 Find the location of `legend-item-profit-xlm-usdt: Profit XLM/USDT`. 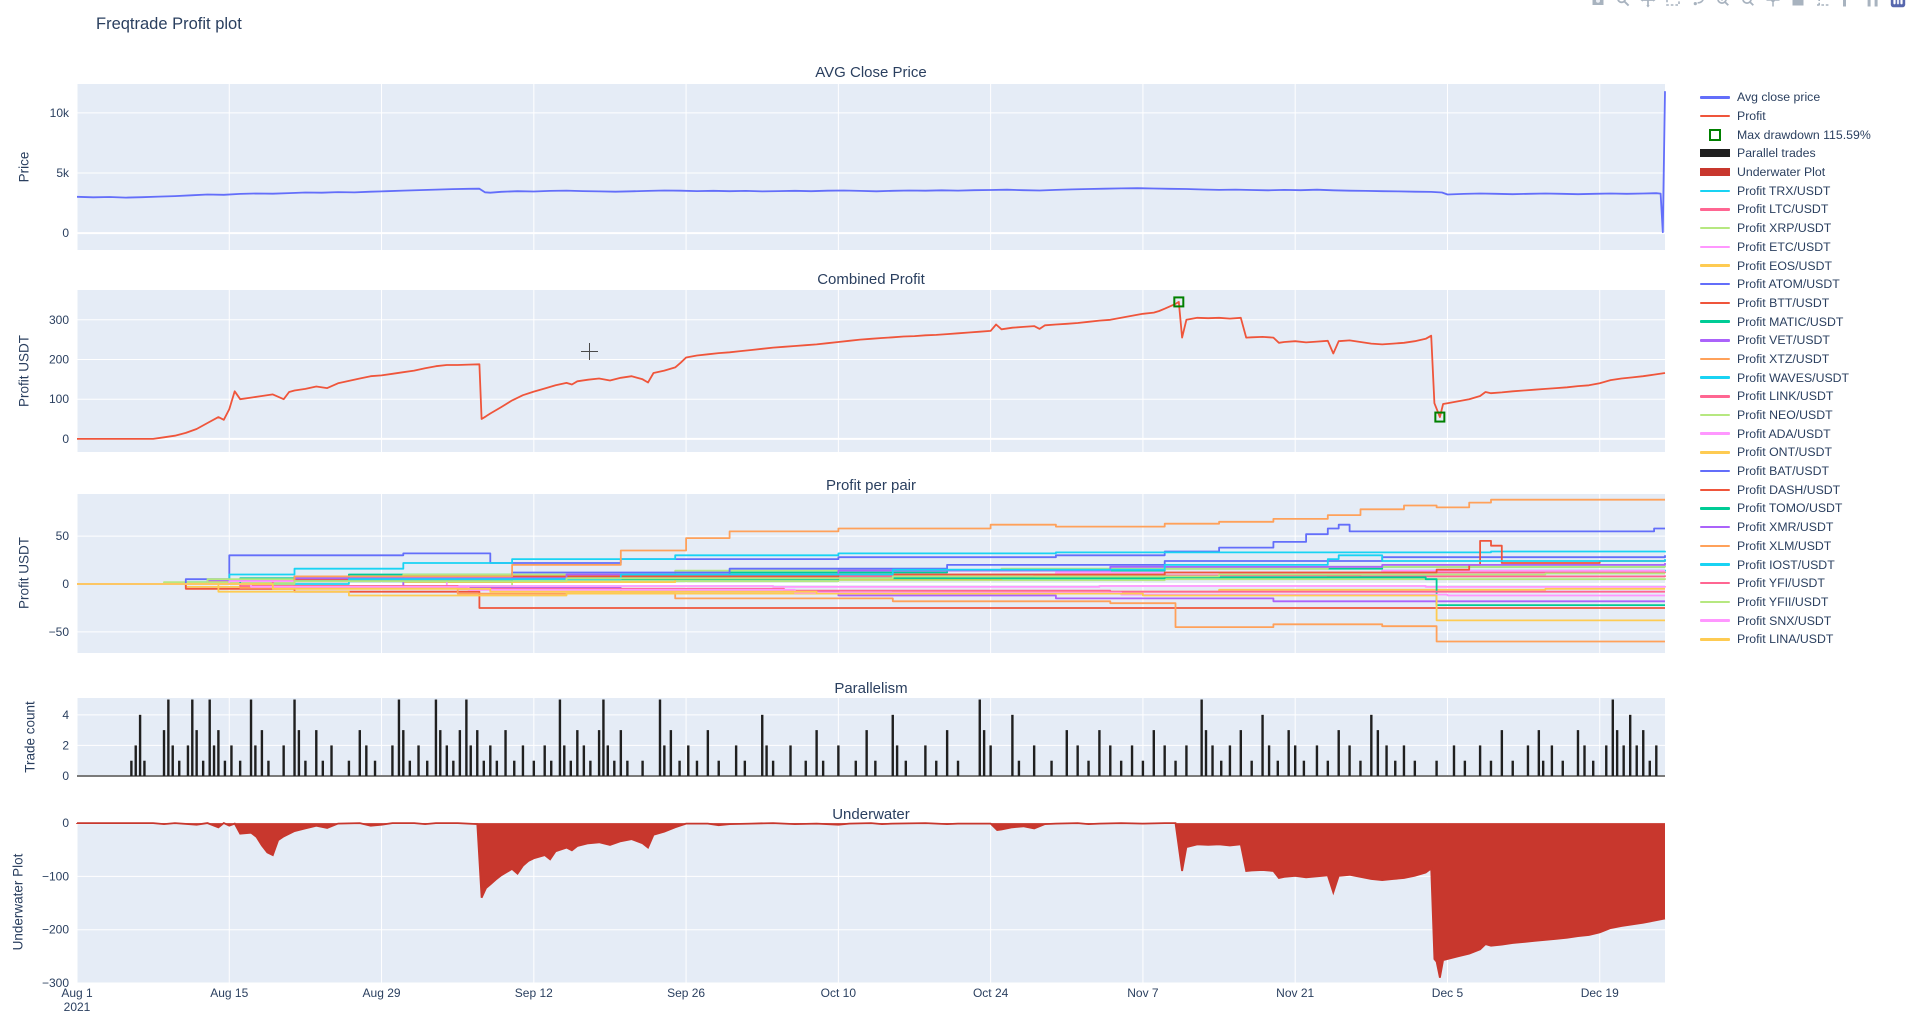

legend-item-profit-xlm-usdt: Profit XLM/USDT is located at coordinates (1784, 546).